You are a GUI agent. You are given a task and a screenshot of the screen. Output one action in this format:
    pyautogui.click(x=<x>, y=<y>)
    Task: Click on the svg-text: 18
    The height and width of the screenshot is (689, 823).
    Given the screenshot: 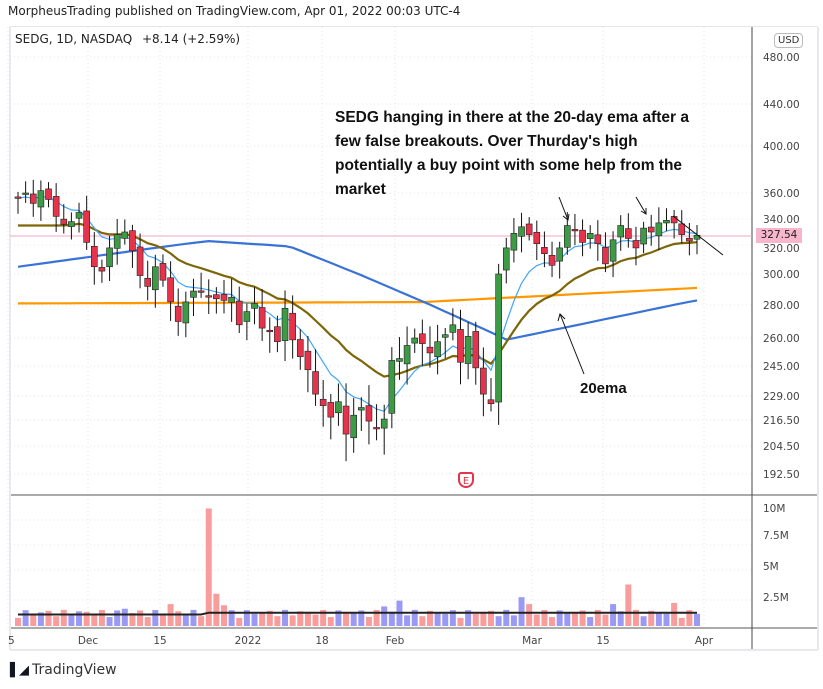 What is the action you would take?
    pyautogui.click(x=321, y=641)
    